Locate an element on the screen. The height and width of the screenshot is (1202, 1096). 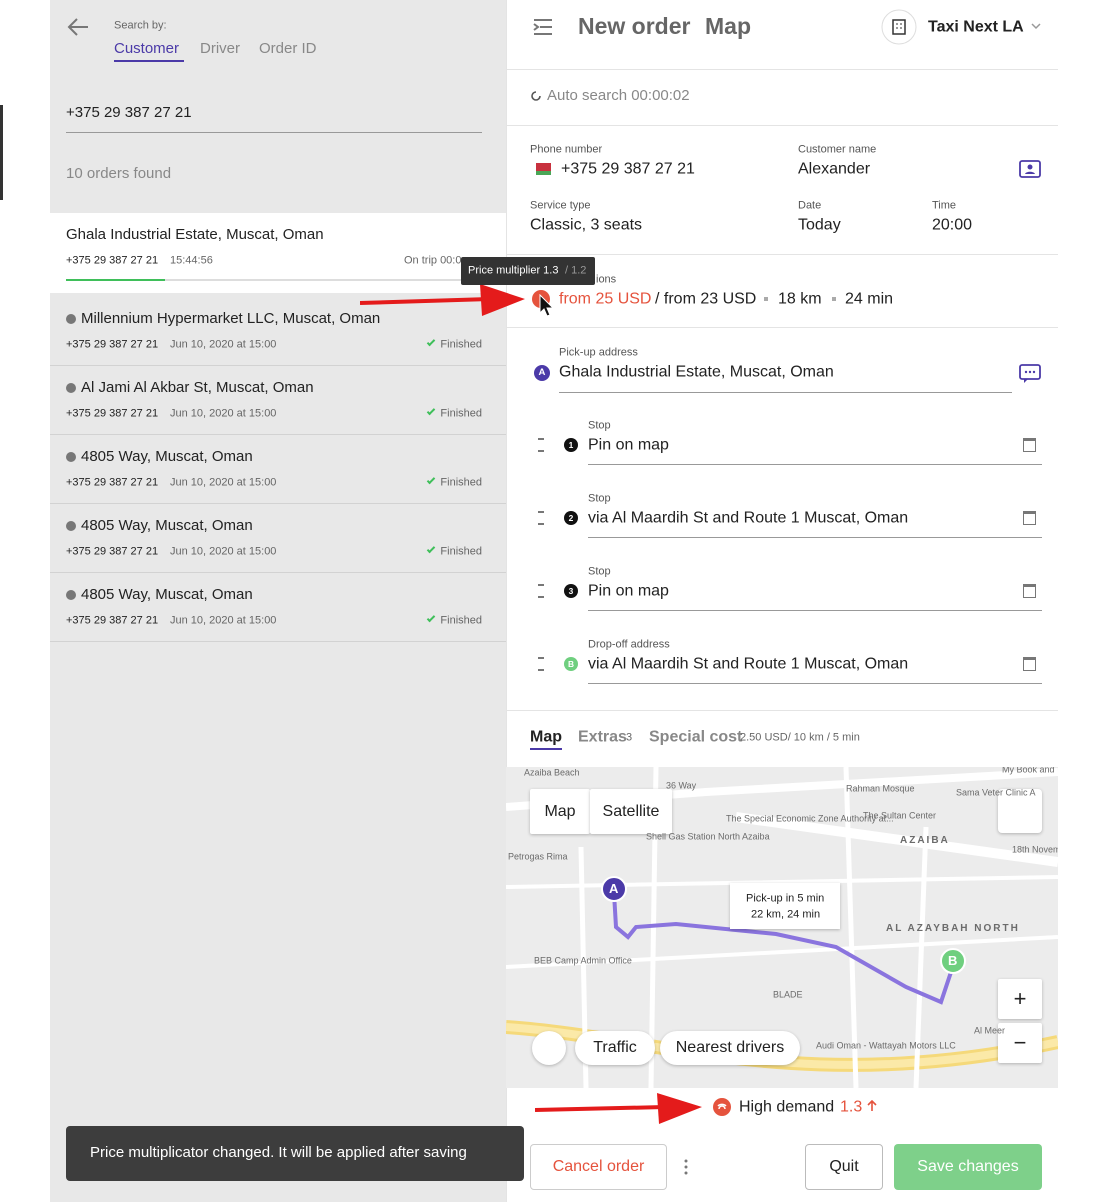
zoom-out: − is located at coordinates (1020, 1043).